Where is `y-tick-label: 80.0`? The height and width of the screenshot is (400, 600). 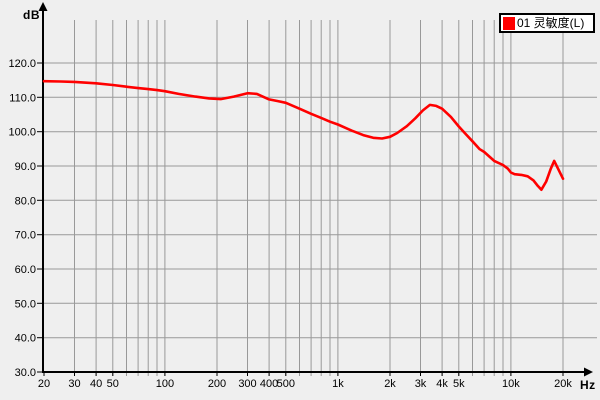 y-tick-label: 80.0 is located at coordinates (25, 201).